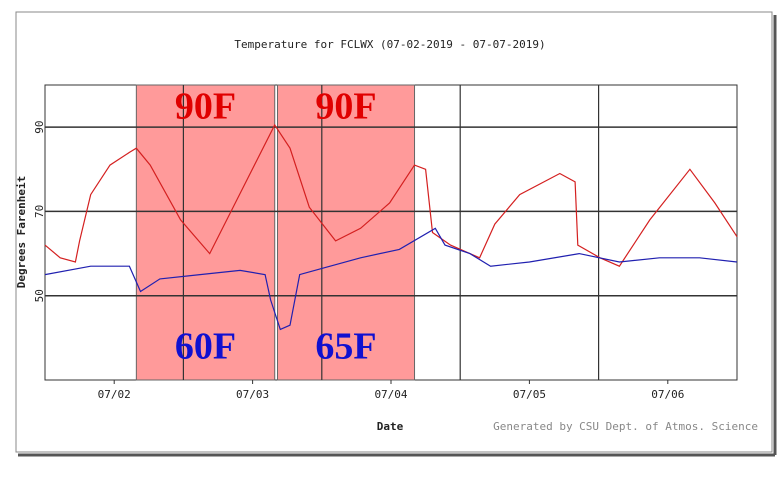 This screenshot has width=784, height=478. Describe the element at coordinates (667, 394) in the screenshot. I see `x-tick-label: 07/06` at that location.